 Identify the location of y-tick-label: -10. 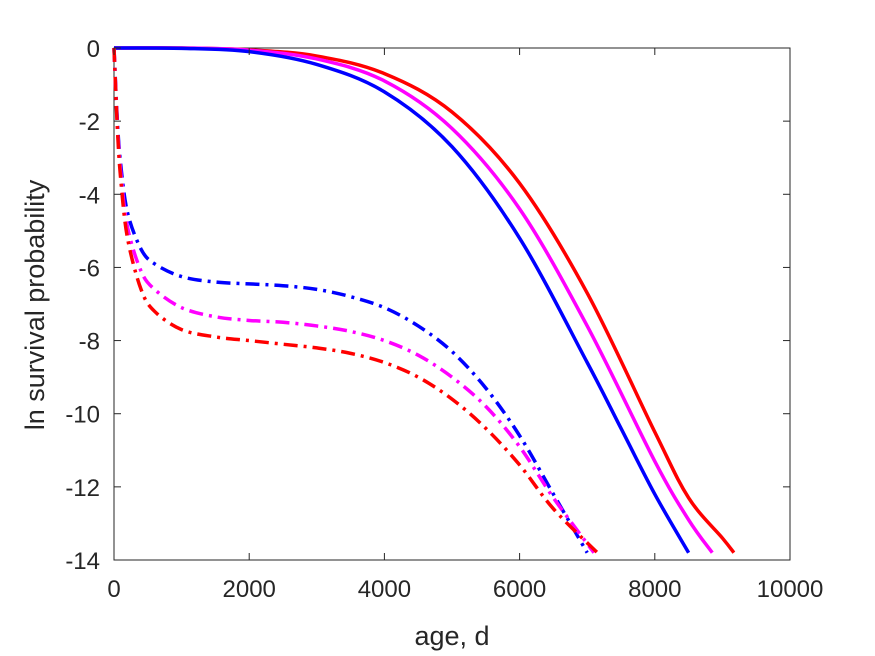
(82, 415).